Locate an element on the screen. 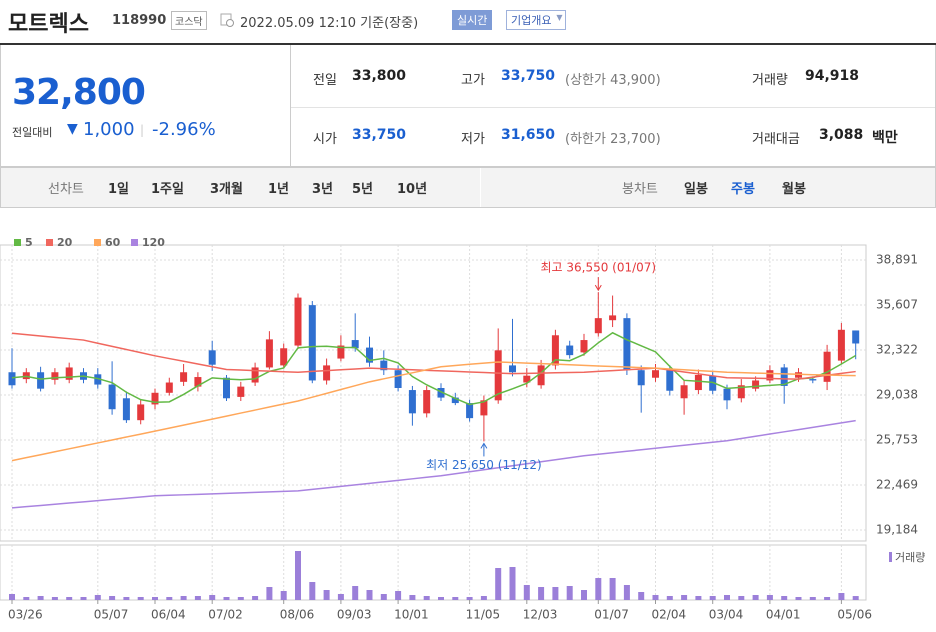  realtime-button: 실시간 is located at coordinates (472, 20).